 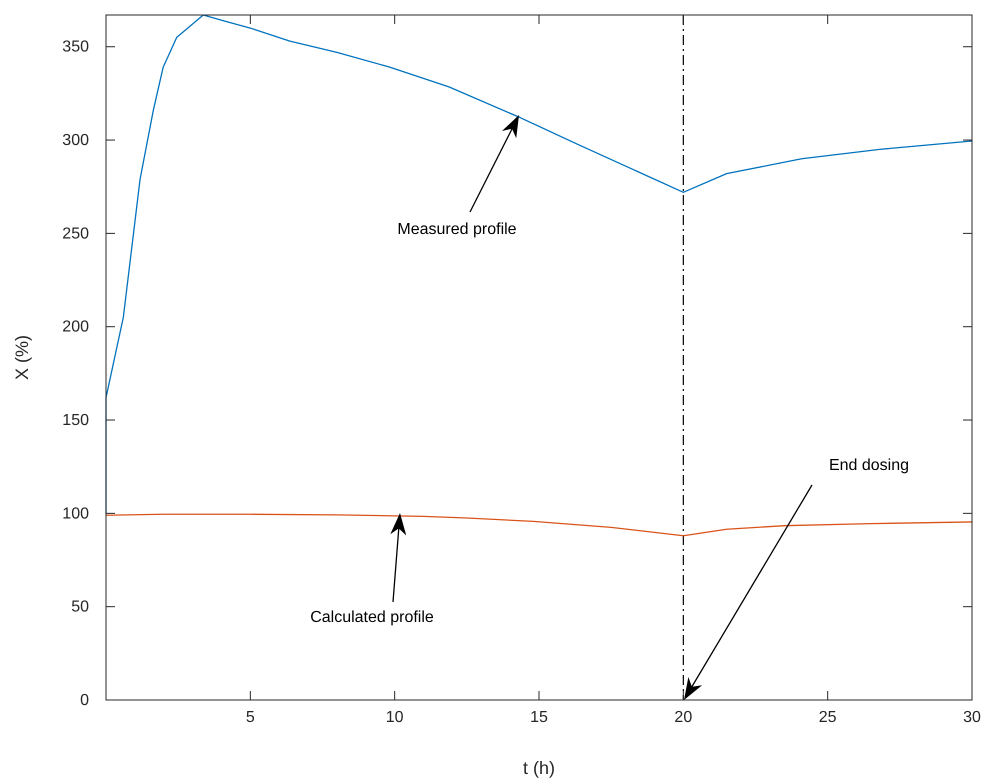 I want to click on y-tick-label: 150, so click(x=76, y=421).